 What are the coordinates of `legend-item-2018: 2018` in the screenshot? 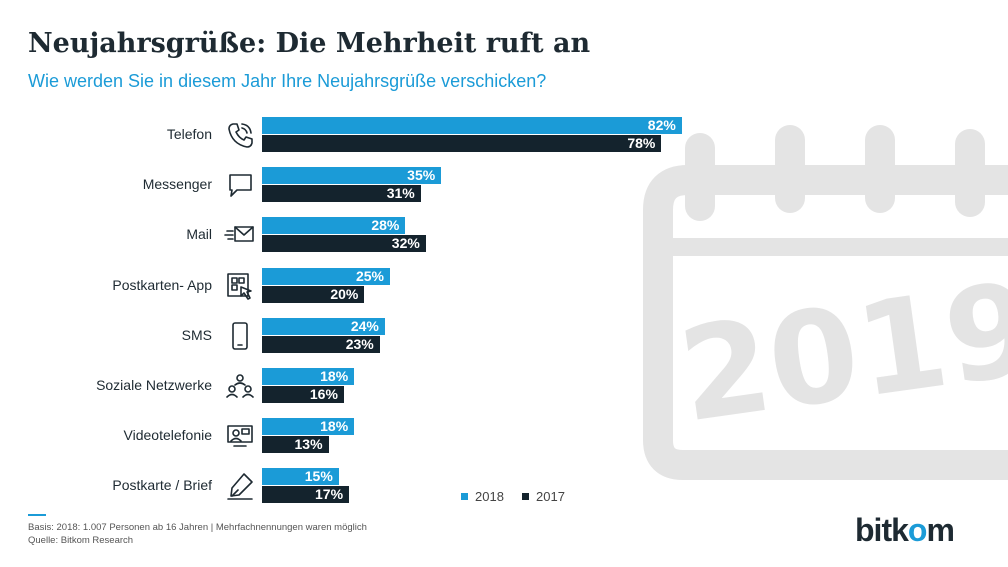 It's located at (482, 496).